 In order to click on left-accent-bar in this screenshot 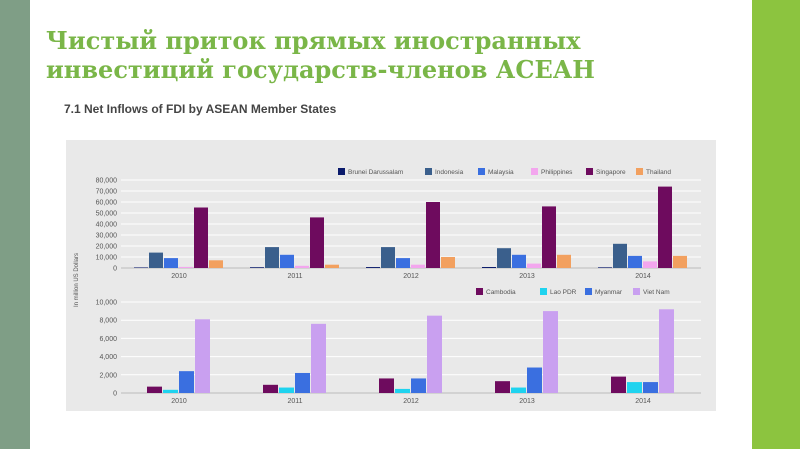, I will do `click(15, 224)`.